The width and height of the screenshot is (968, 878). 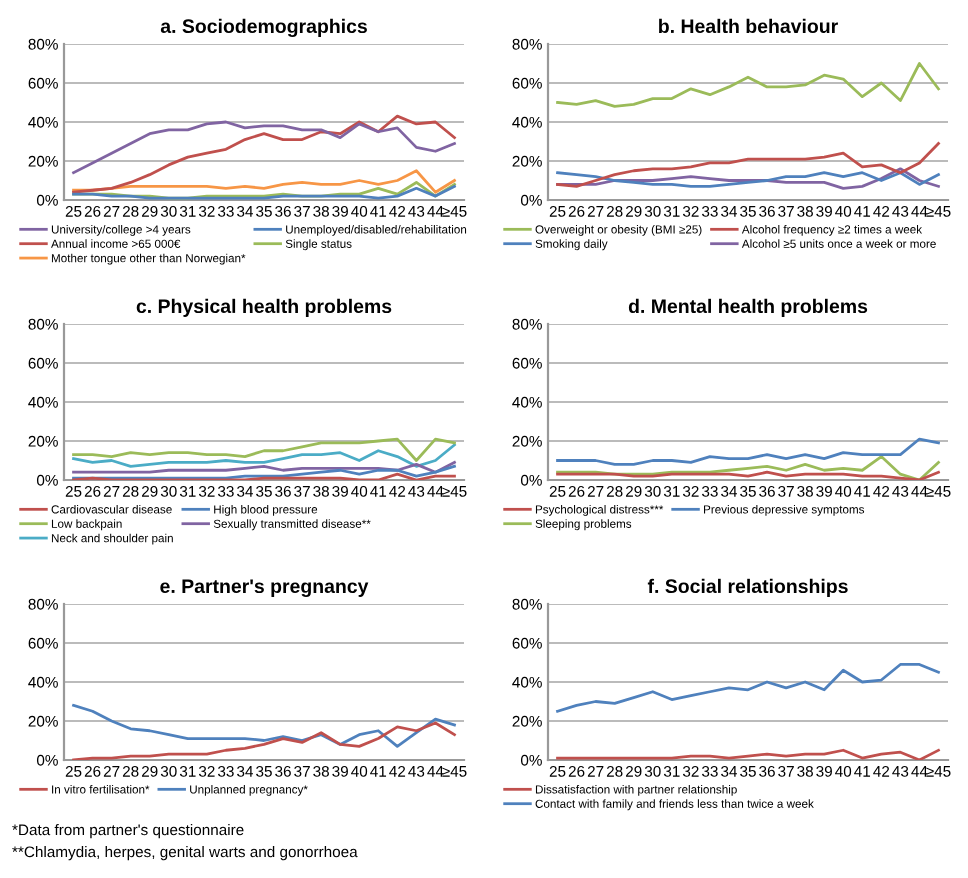 What do you see at coordinates (264, 307) in the screenshot?
I see `chart-title: c. Physical health problems` at bounding box center [264, 307].